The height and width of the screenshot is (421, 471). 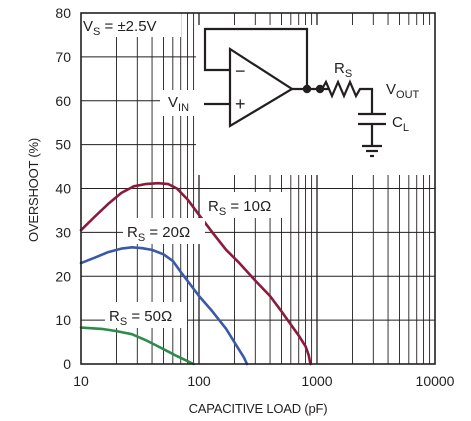 What do you see at coordinates (240, 71) in the screenshot?
I see `inverting-input-sign: −` at bounding box center [240, 71].